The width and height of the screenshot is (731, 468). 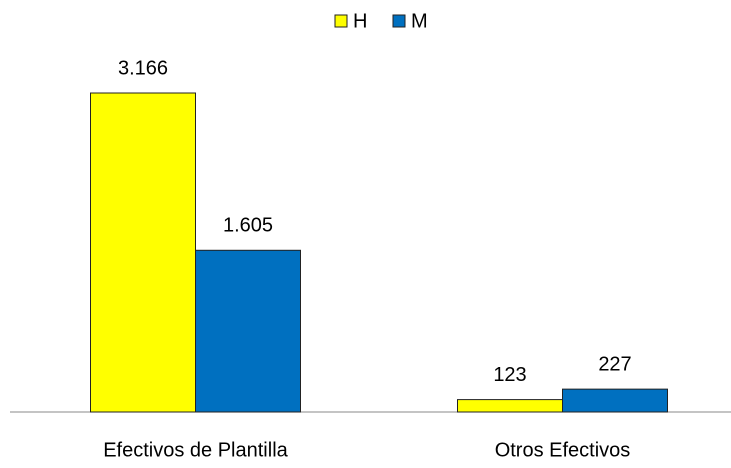 I want to click on x-tick-label: Efectivos de Plantilla, so click(x=195, y=450).